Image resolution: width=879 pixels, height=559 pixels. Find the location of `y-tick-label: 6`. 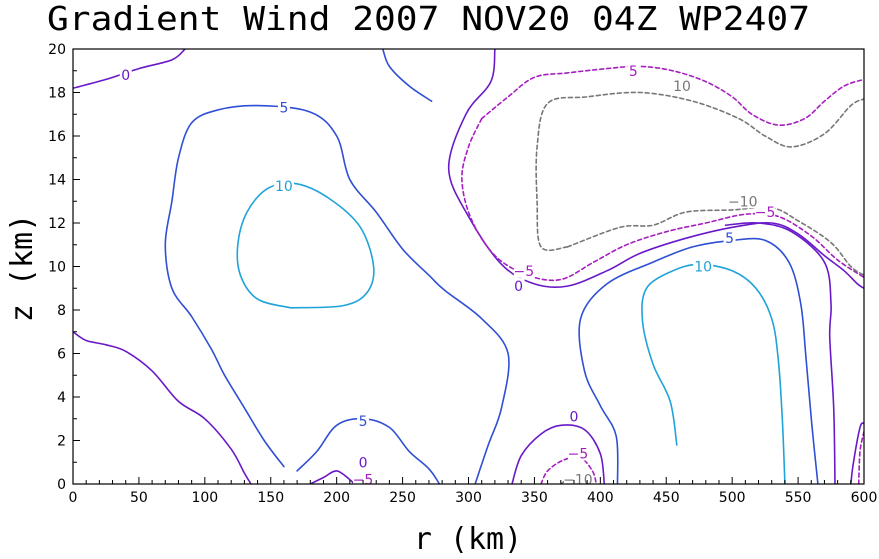

y-tick-label: 6 is located at coordinates (61, 355).